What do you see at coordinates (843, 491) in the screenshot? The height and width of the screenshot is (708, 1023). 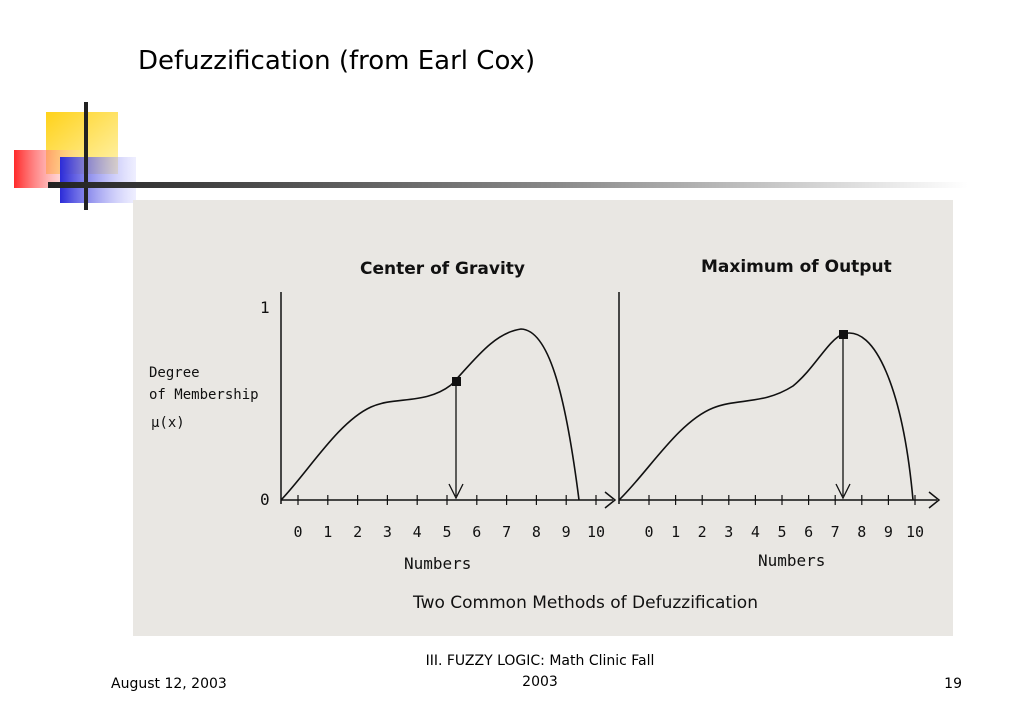 I see `right-max-arrowhead` at bounding box center [843, 491].